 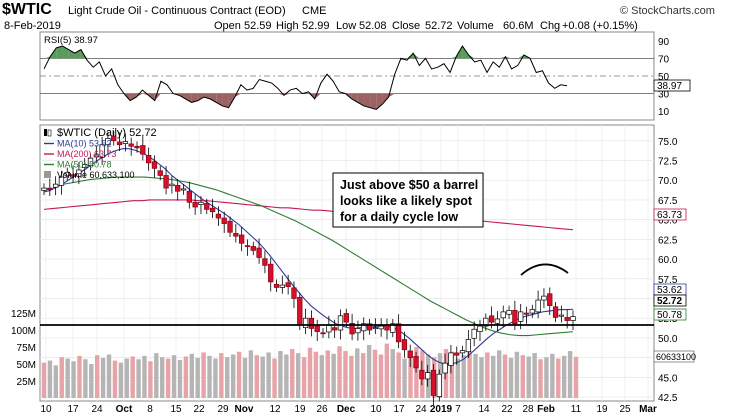 What do you see at coordinates (484, 408) in the screenshot?
I see `x-tick-label: 14` at bounding box center [484, 408].